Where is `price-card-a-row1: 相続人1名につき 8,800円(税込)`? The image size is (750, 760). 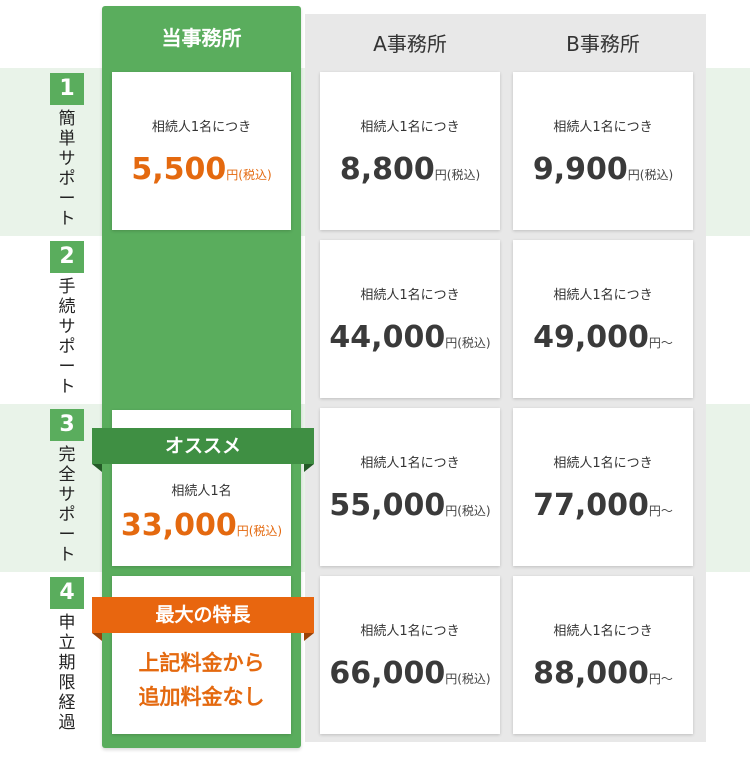 price-card-a-row1: 相続人1名につき 8,800円(税込) is located at coordinates (410, 151).